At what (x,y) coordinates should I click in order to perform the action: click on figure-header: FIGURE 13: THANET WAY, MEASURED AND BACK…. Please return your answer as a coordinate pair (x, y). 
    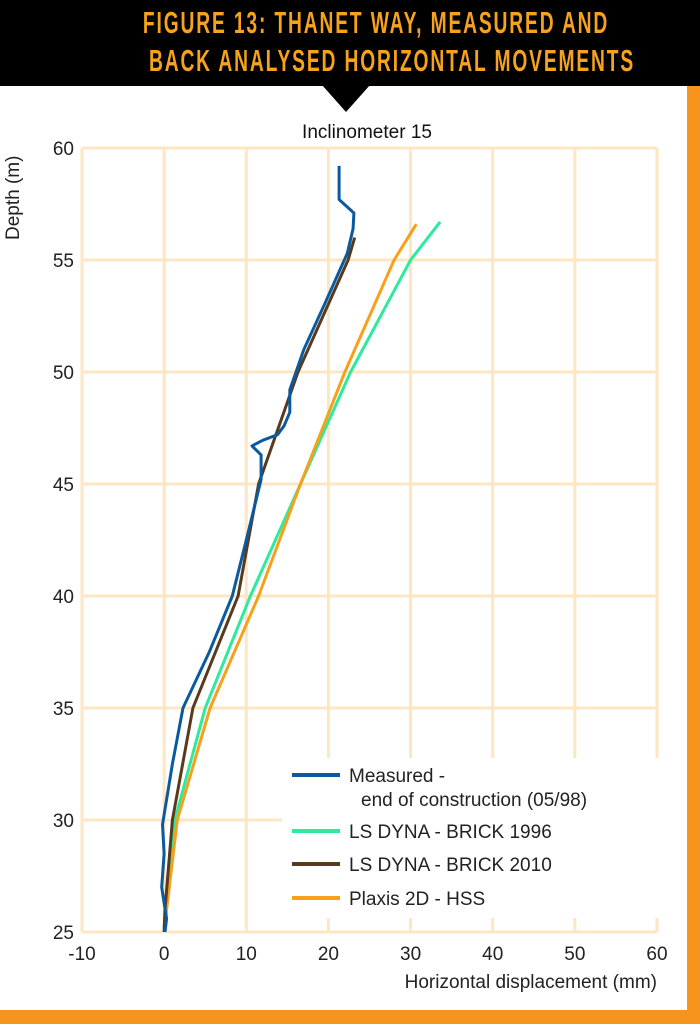
    Looking at the image, I should click on (350, 43).